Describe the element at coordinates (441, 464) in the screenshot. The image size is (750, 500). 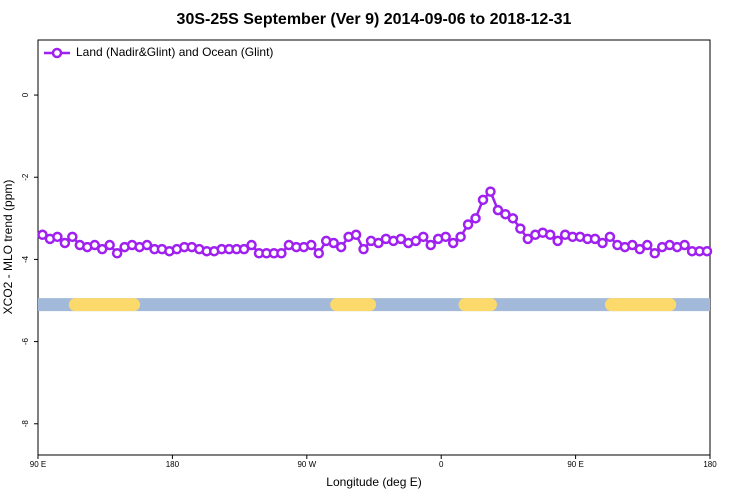
I see `x-tick-label: 0` at that location.